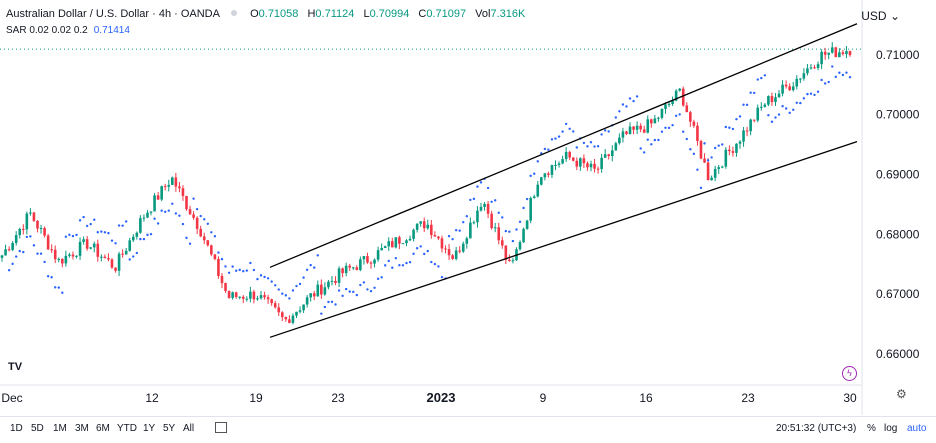 The image size is (936, 443). Describe the element at coordinates (82, 428) in the screenshot. I see `timeframe-3m: 3M` at that location.